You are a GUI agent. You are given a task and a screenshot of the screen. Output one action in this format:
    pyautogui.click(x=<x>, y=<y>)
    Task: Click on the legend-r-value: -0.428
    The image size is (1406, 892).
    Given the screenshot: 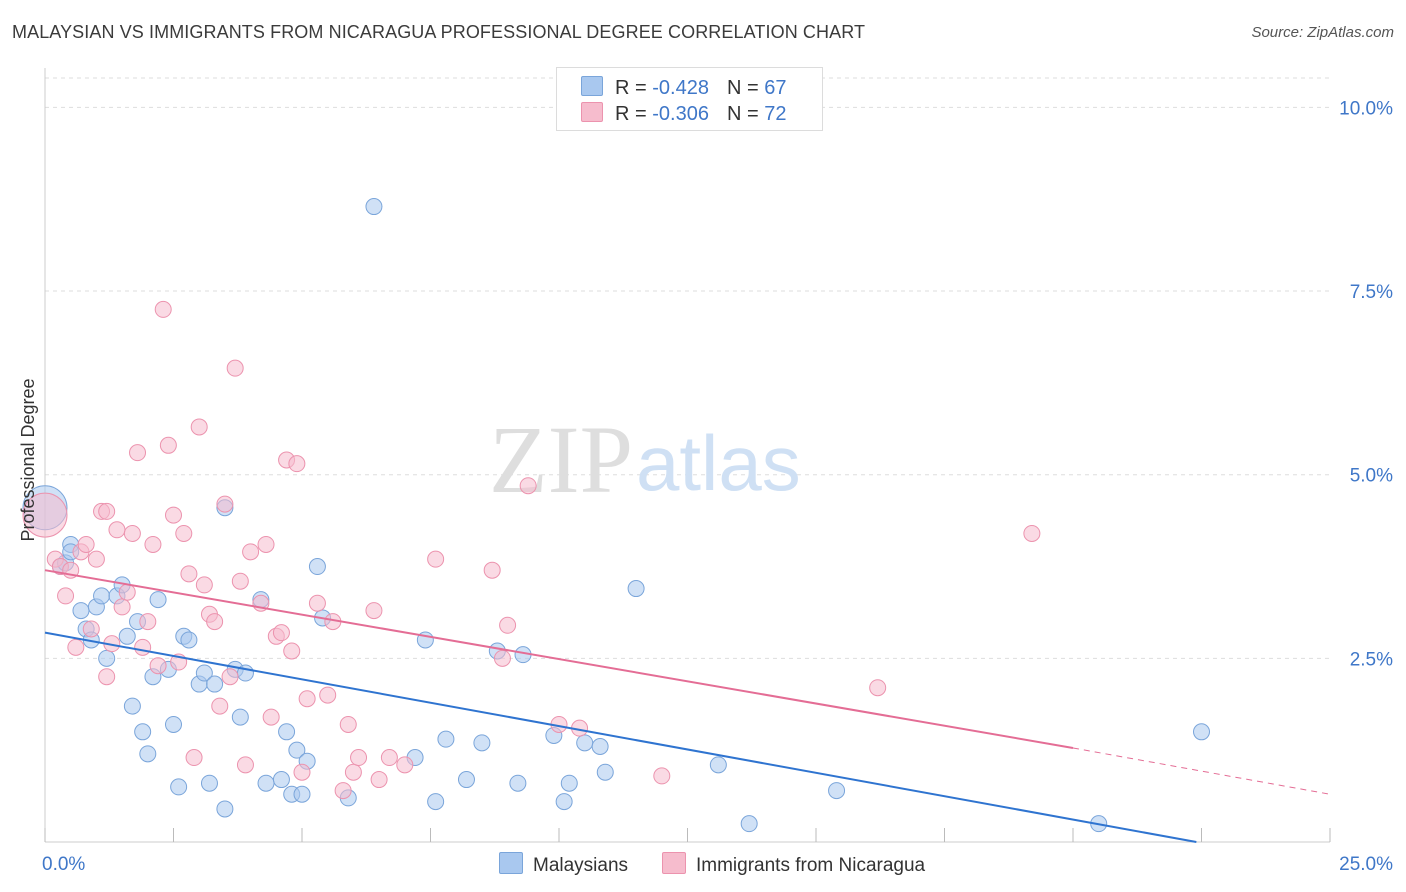 What is the action you would take?
    pyautogui.click(x=680, y=88)
    